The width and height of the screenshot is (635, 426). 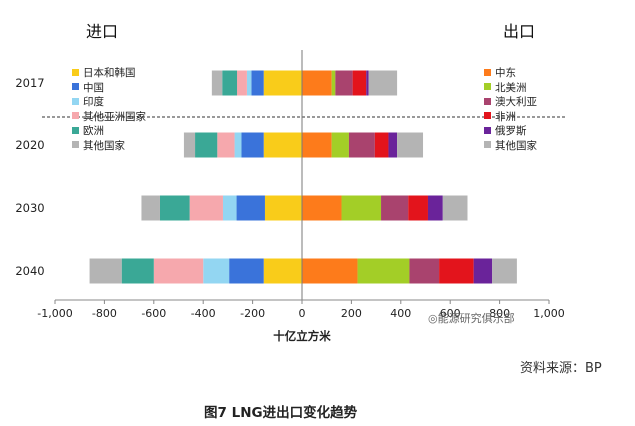 I want to click on x-tick-label: 200, so click(x=351, y=313).